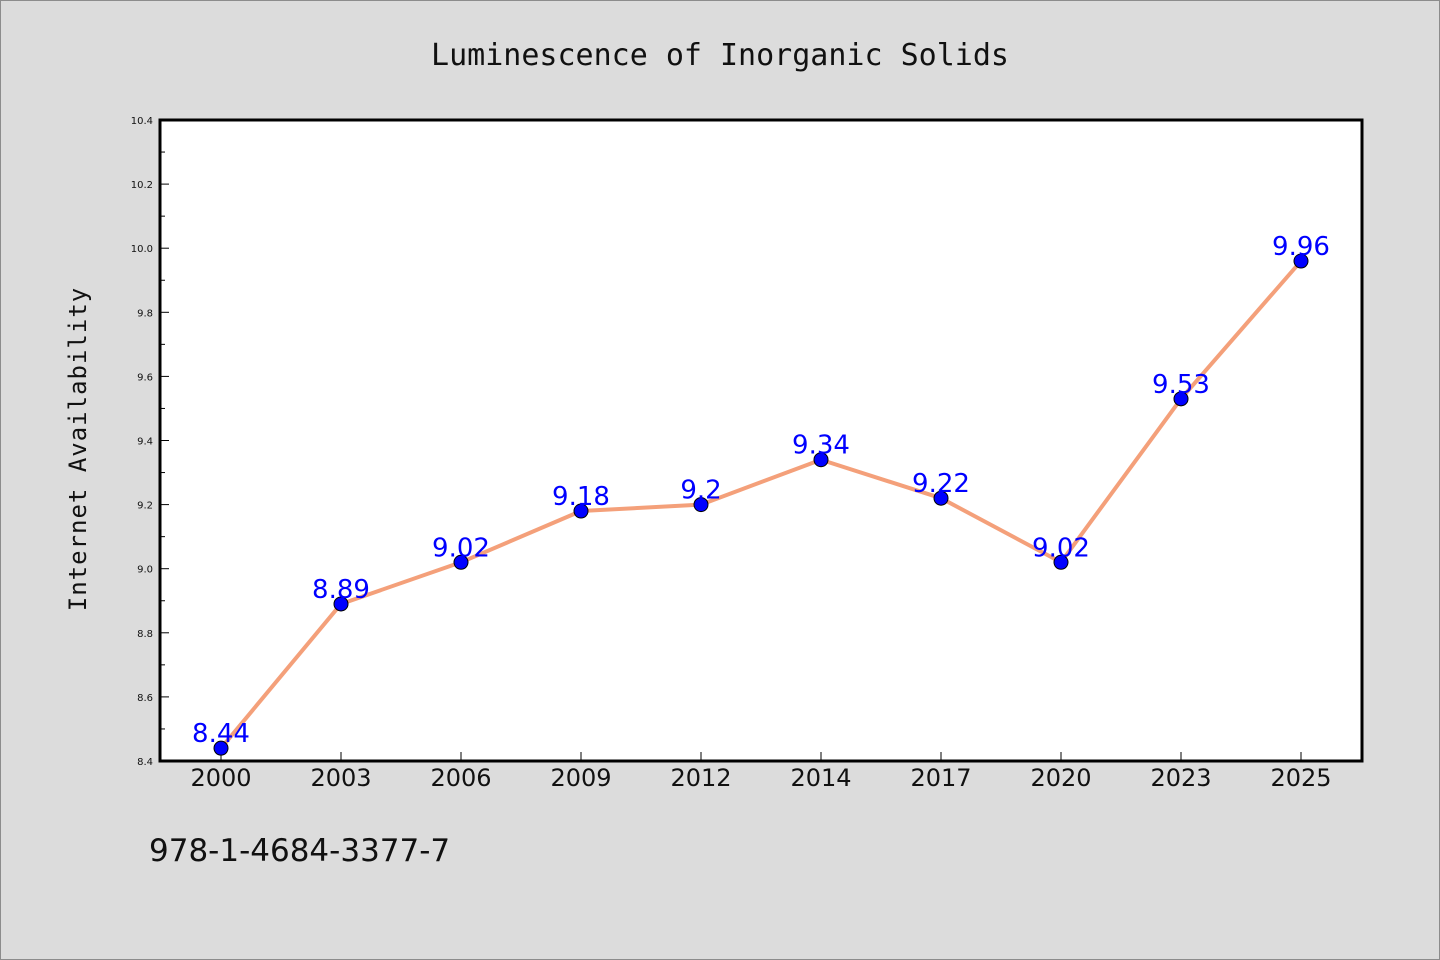 Image resolution: width=1440 pixels, height=960 pixels. Describe the element at coordinates (580, 778) in the screenshot. I see `x-tick-label: 2009` at that location.